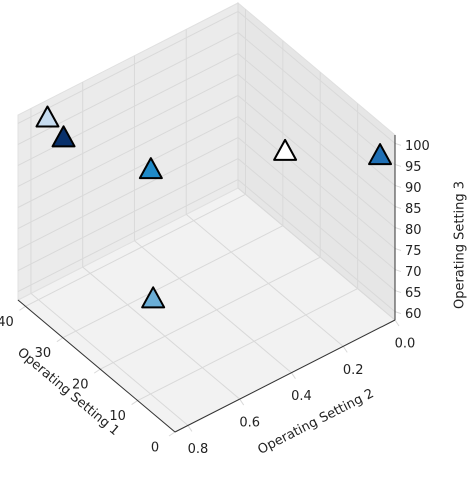  I want to click on z-tick-label: 60, so click(413, 314).